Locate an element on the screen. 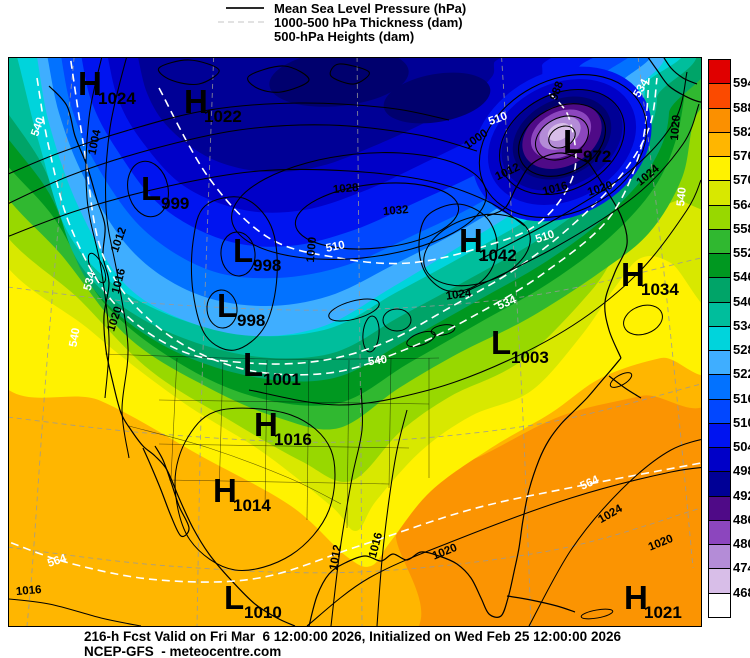 This screenshot has height=658, width=750. thickness-label: 540 is located at coordinates (74, 337).